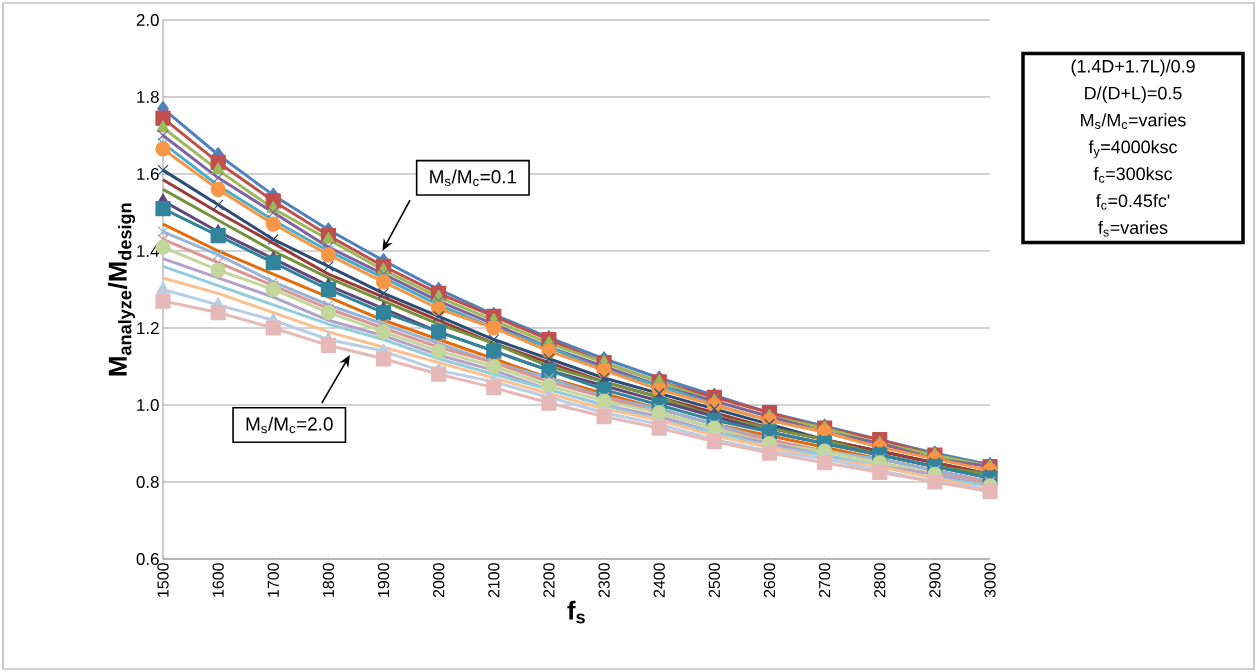 The height and width of the screenshot is (672, 1257). What do you see at coordinates (148, 328) in the screenshot?
I see `y-tick-label: 1.2` at bounding box center [148, 328].